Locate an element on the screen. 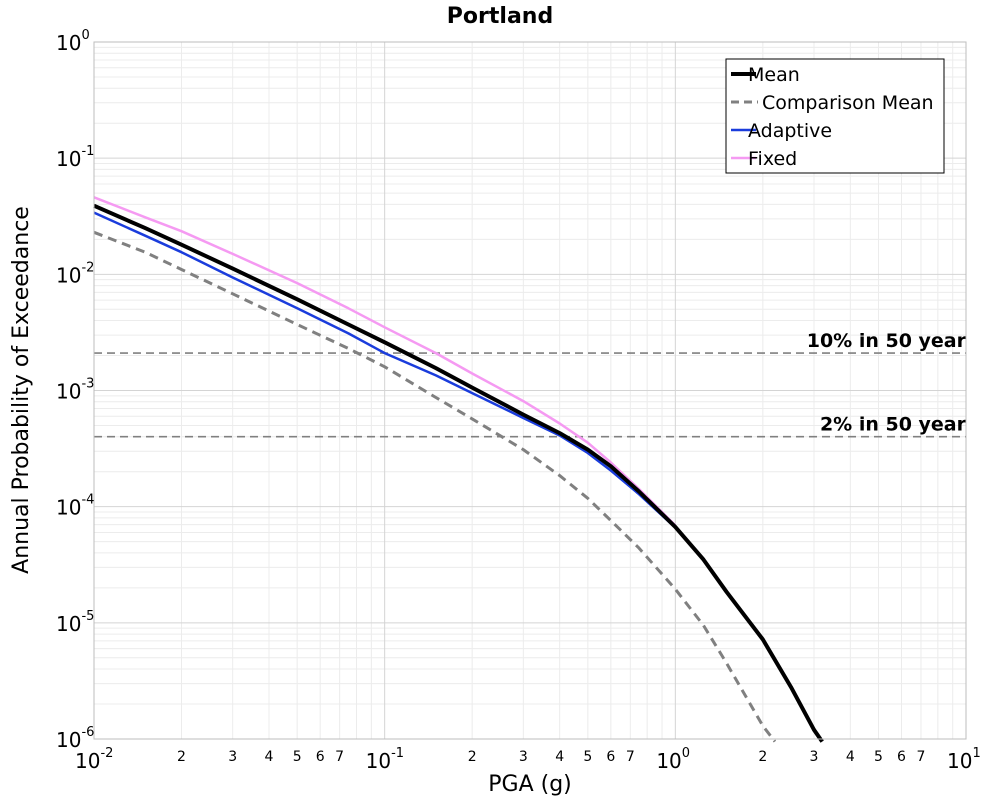  x-tick-label: 10⁰ is located at coordinates (673, 759).